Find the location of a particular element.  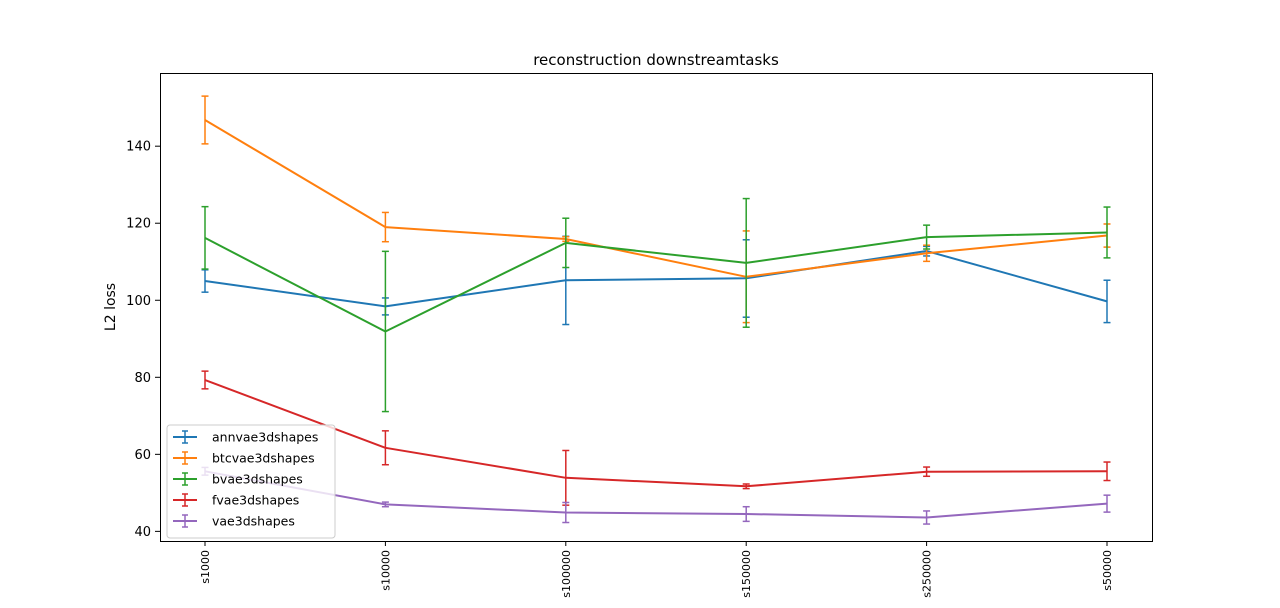

x-tick-label: s100000 is located at coordinates (566, 574).